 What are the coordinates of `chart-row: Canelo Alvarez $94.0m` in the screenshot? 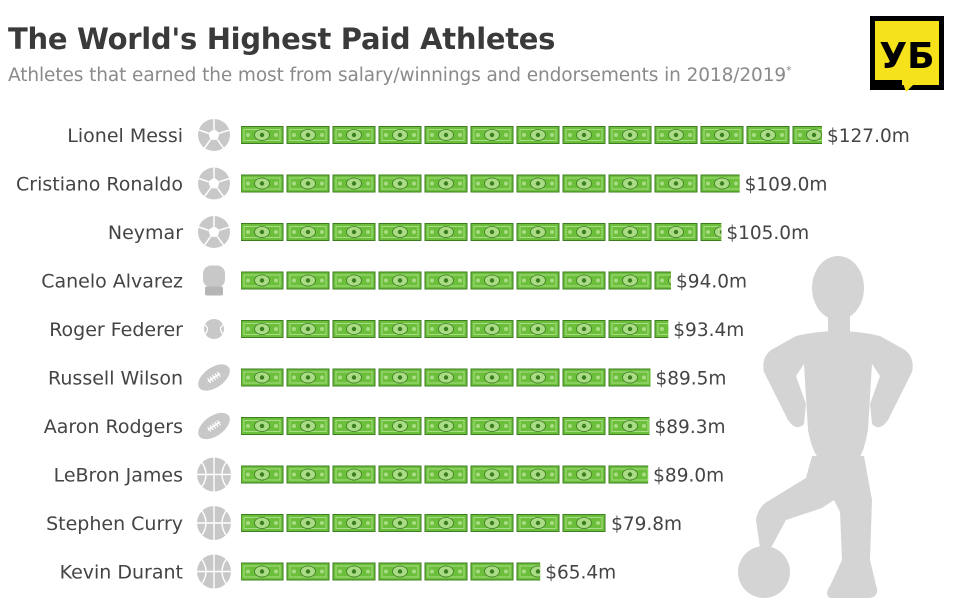 It's located at (394, 280).